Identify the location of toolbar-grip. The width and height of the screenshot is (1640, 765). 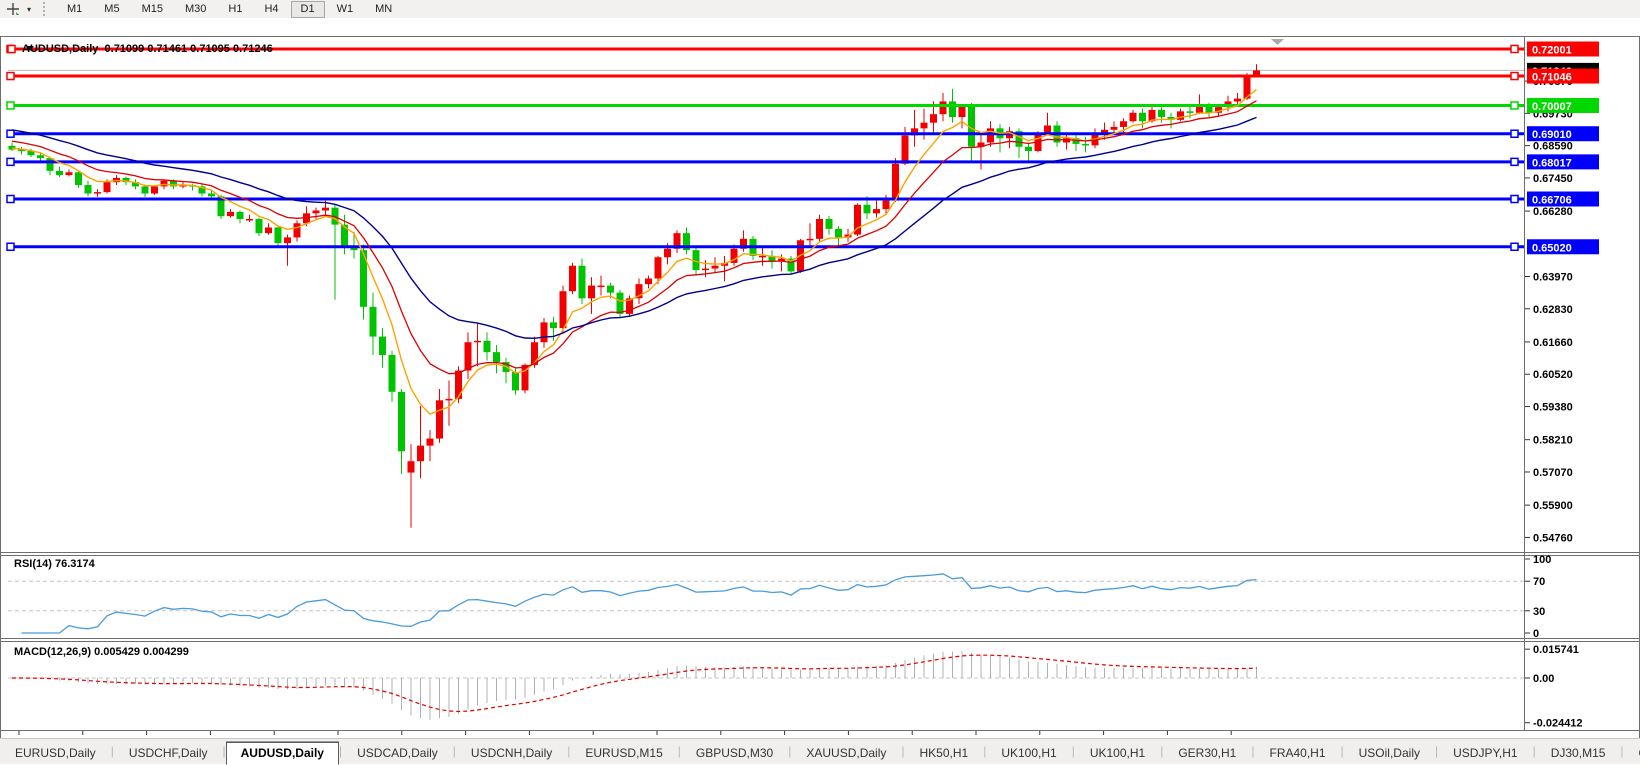
(46, 9).